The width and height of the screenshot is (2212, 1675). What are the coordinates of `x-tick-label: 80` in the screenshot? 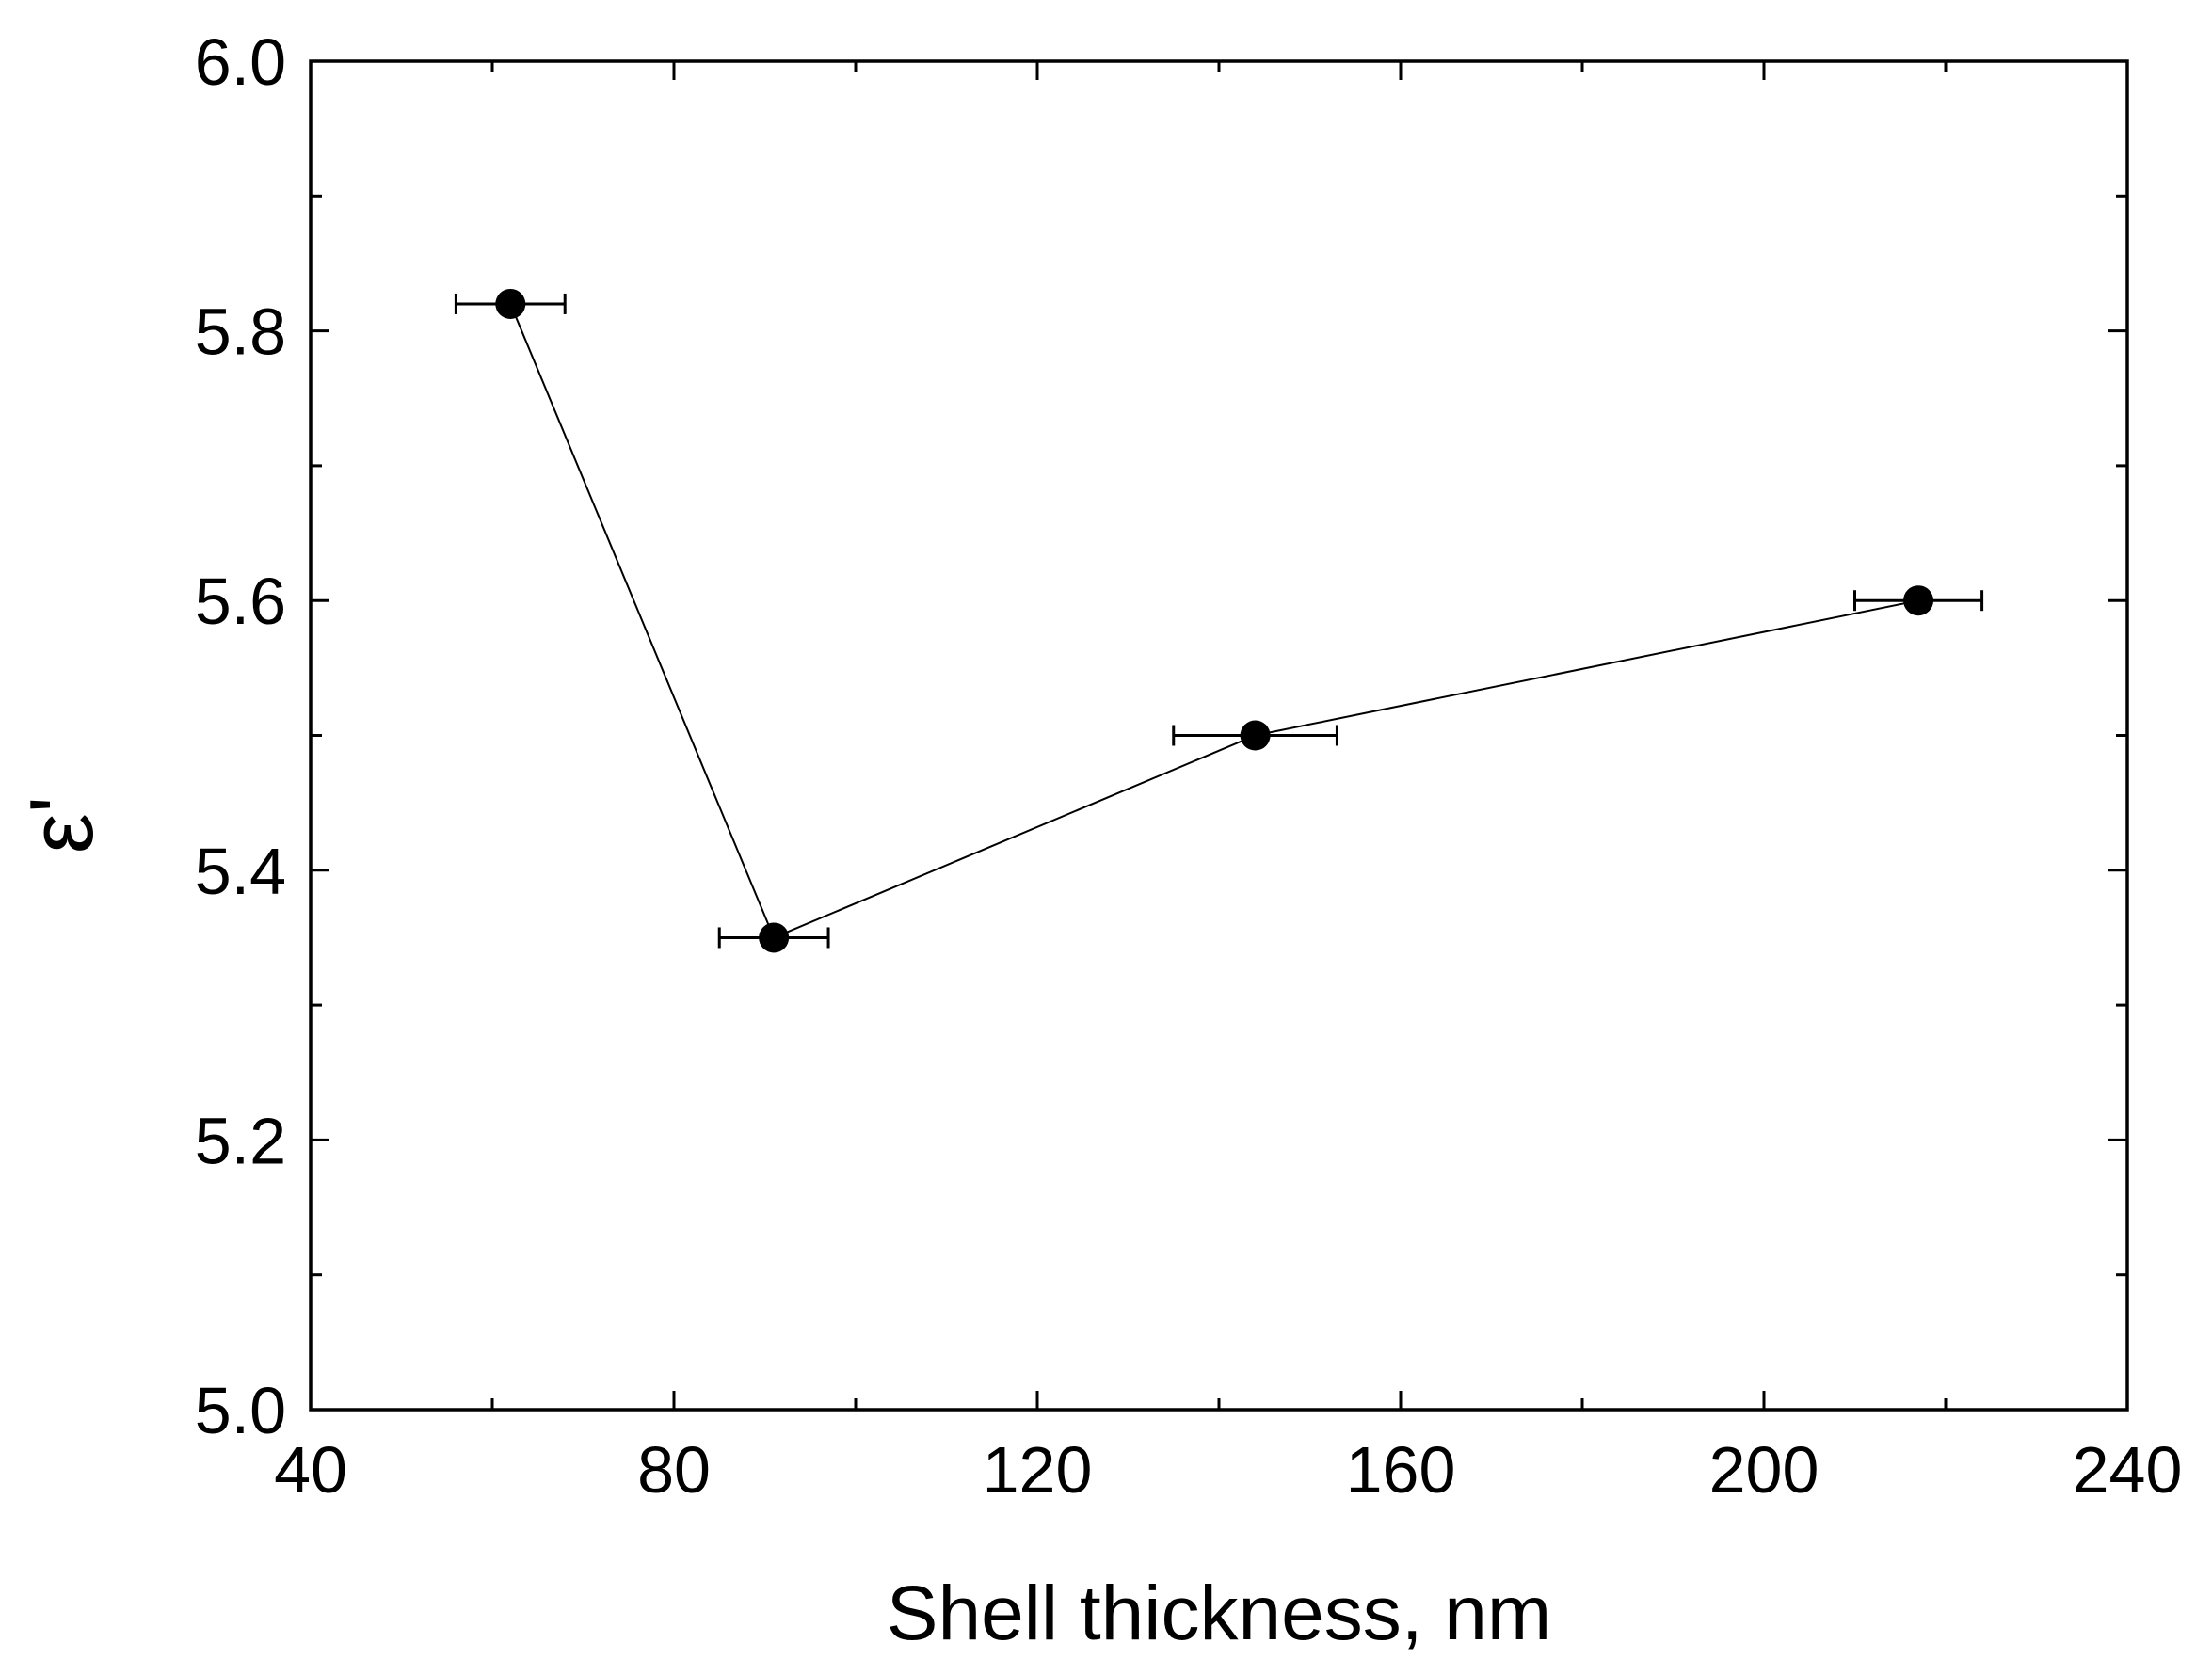 It's located at (674, 1470).